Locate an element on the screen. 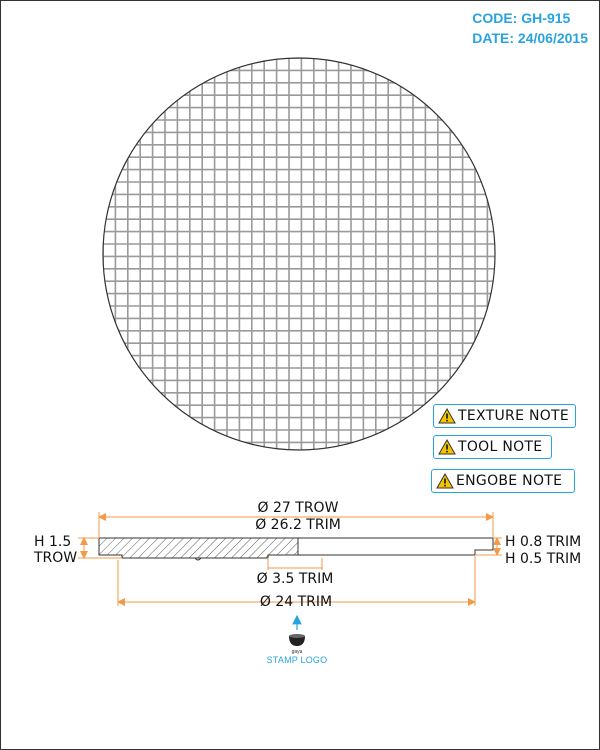 The image size is (600, 750). tool-note-button: TOOL NOTE is located at coordinates (492, 447).